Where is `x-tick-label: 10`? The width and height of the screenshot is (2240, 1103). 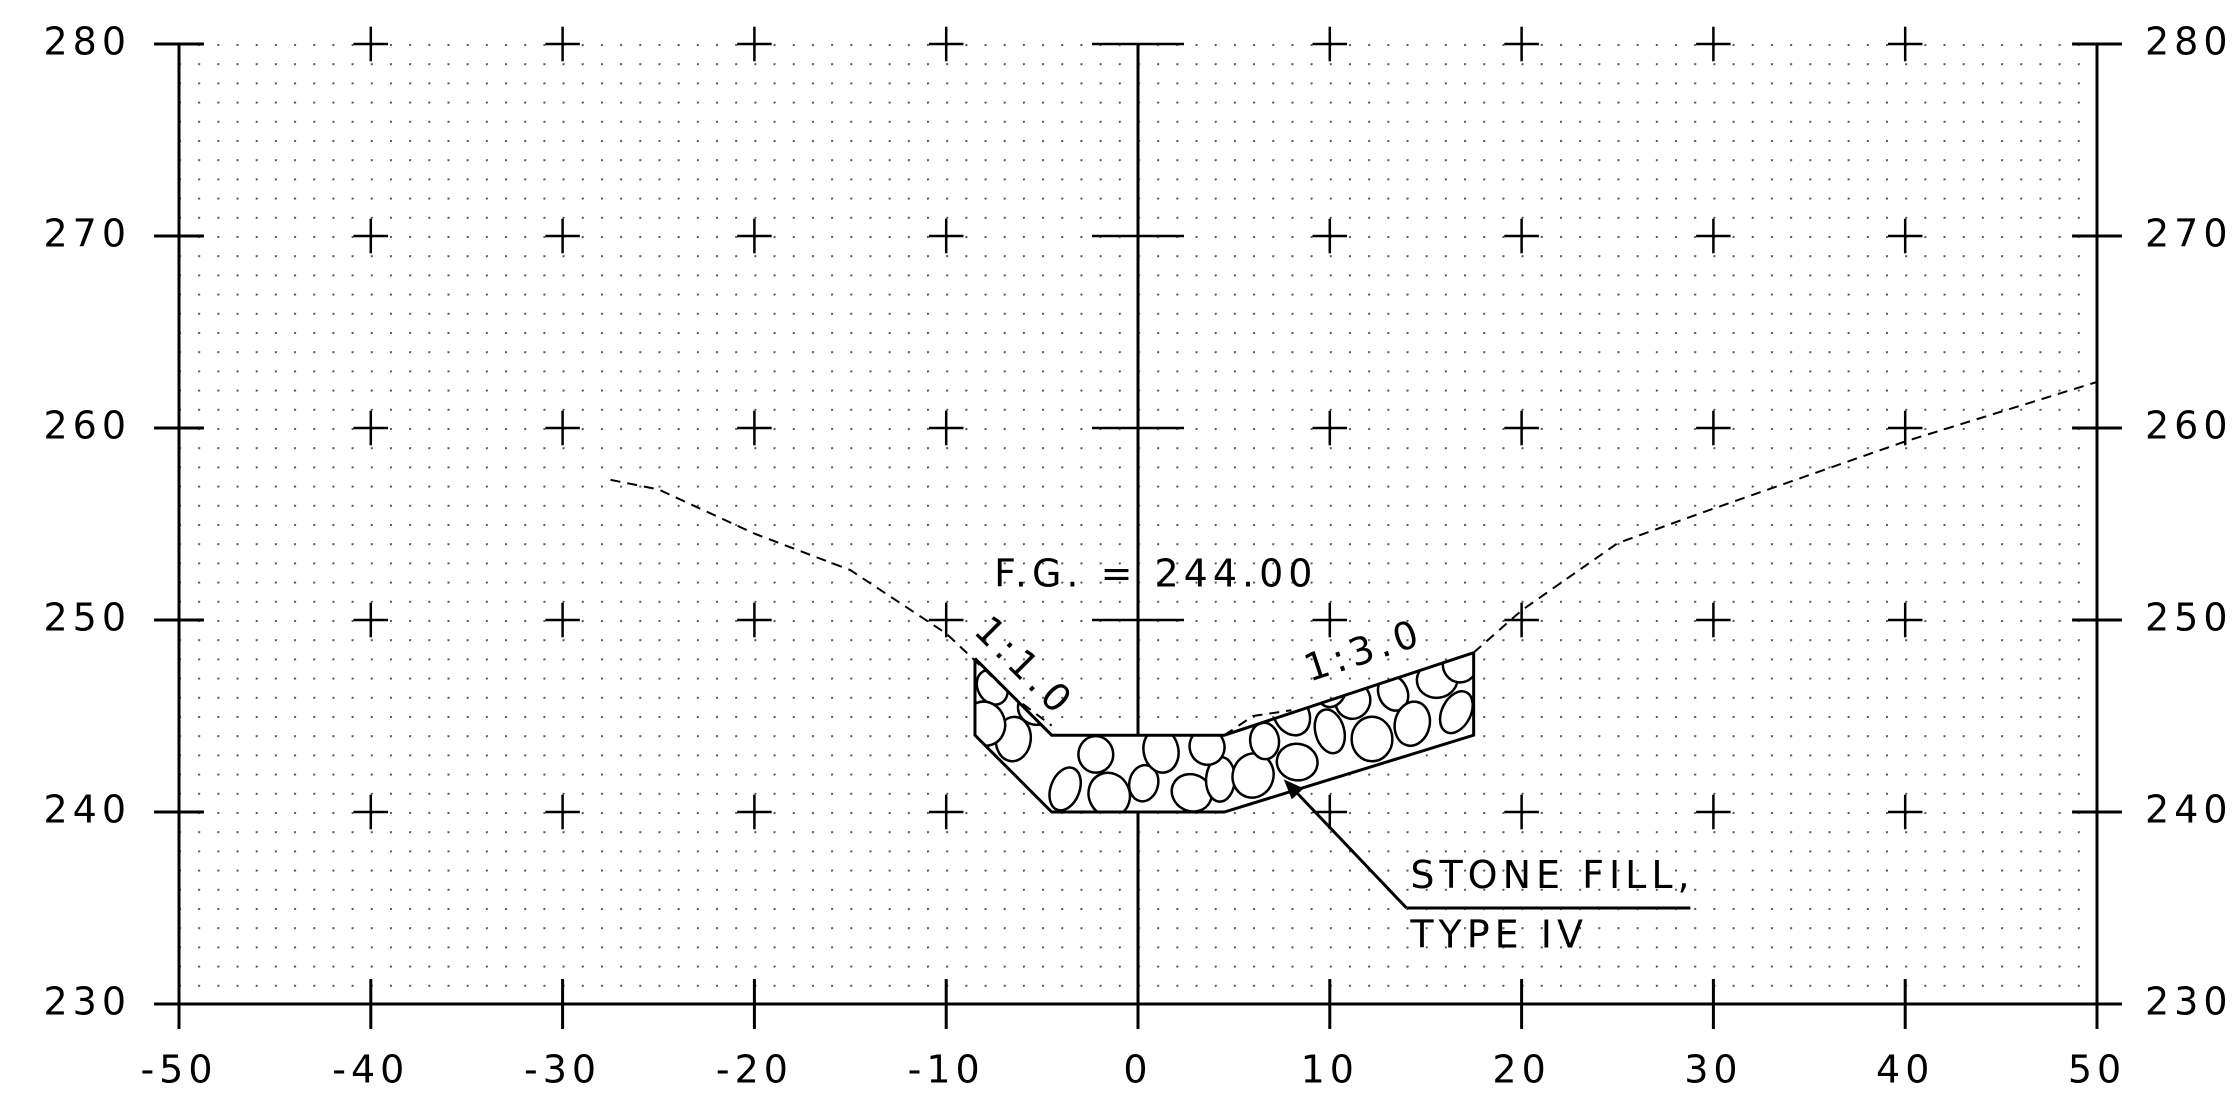 x-tick-label: 10 is located at coordinates (1330, 1070).